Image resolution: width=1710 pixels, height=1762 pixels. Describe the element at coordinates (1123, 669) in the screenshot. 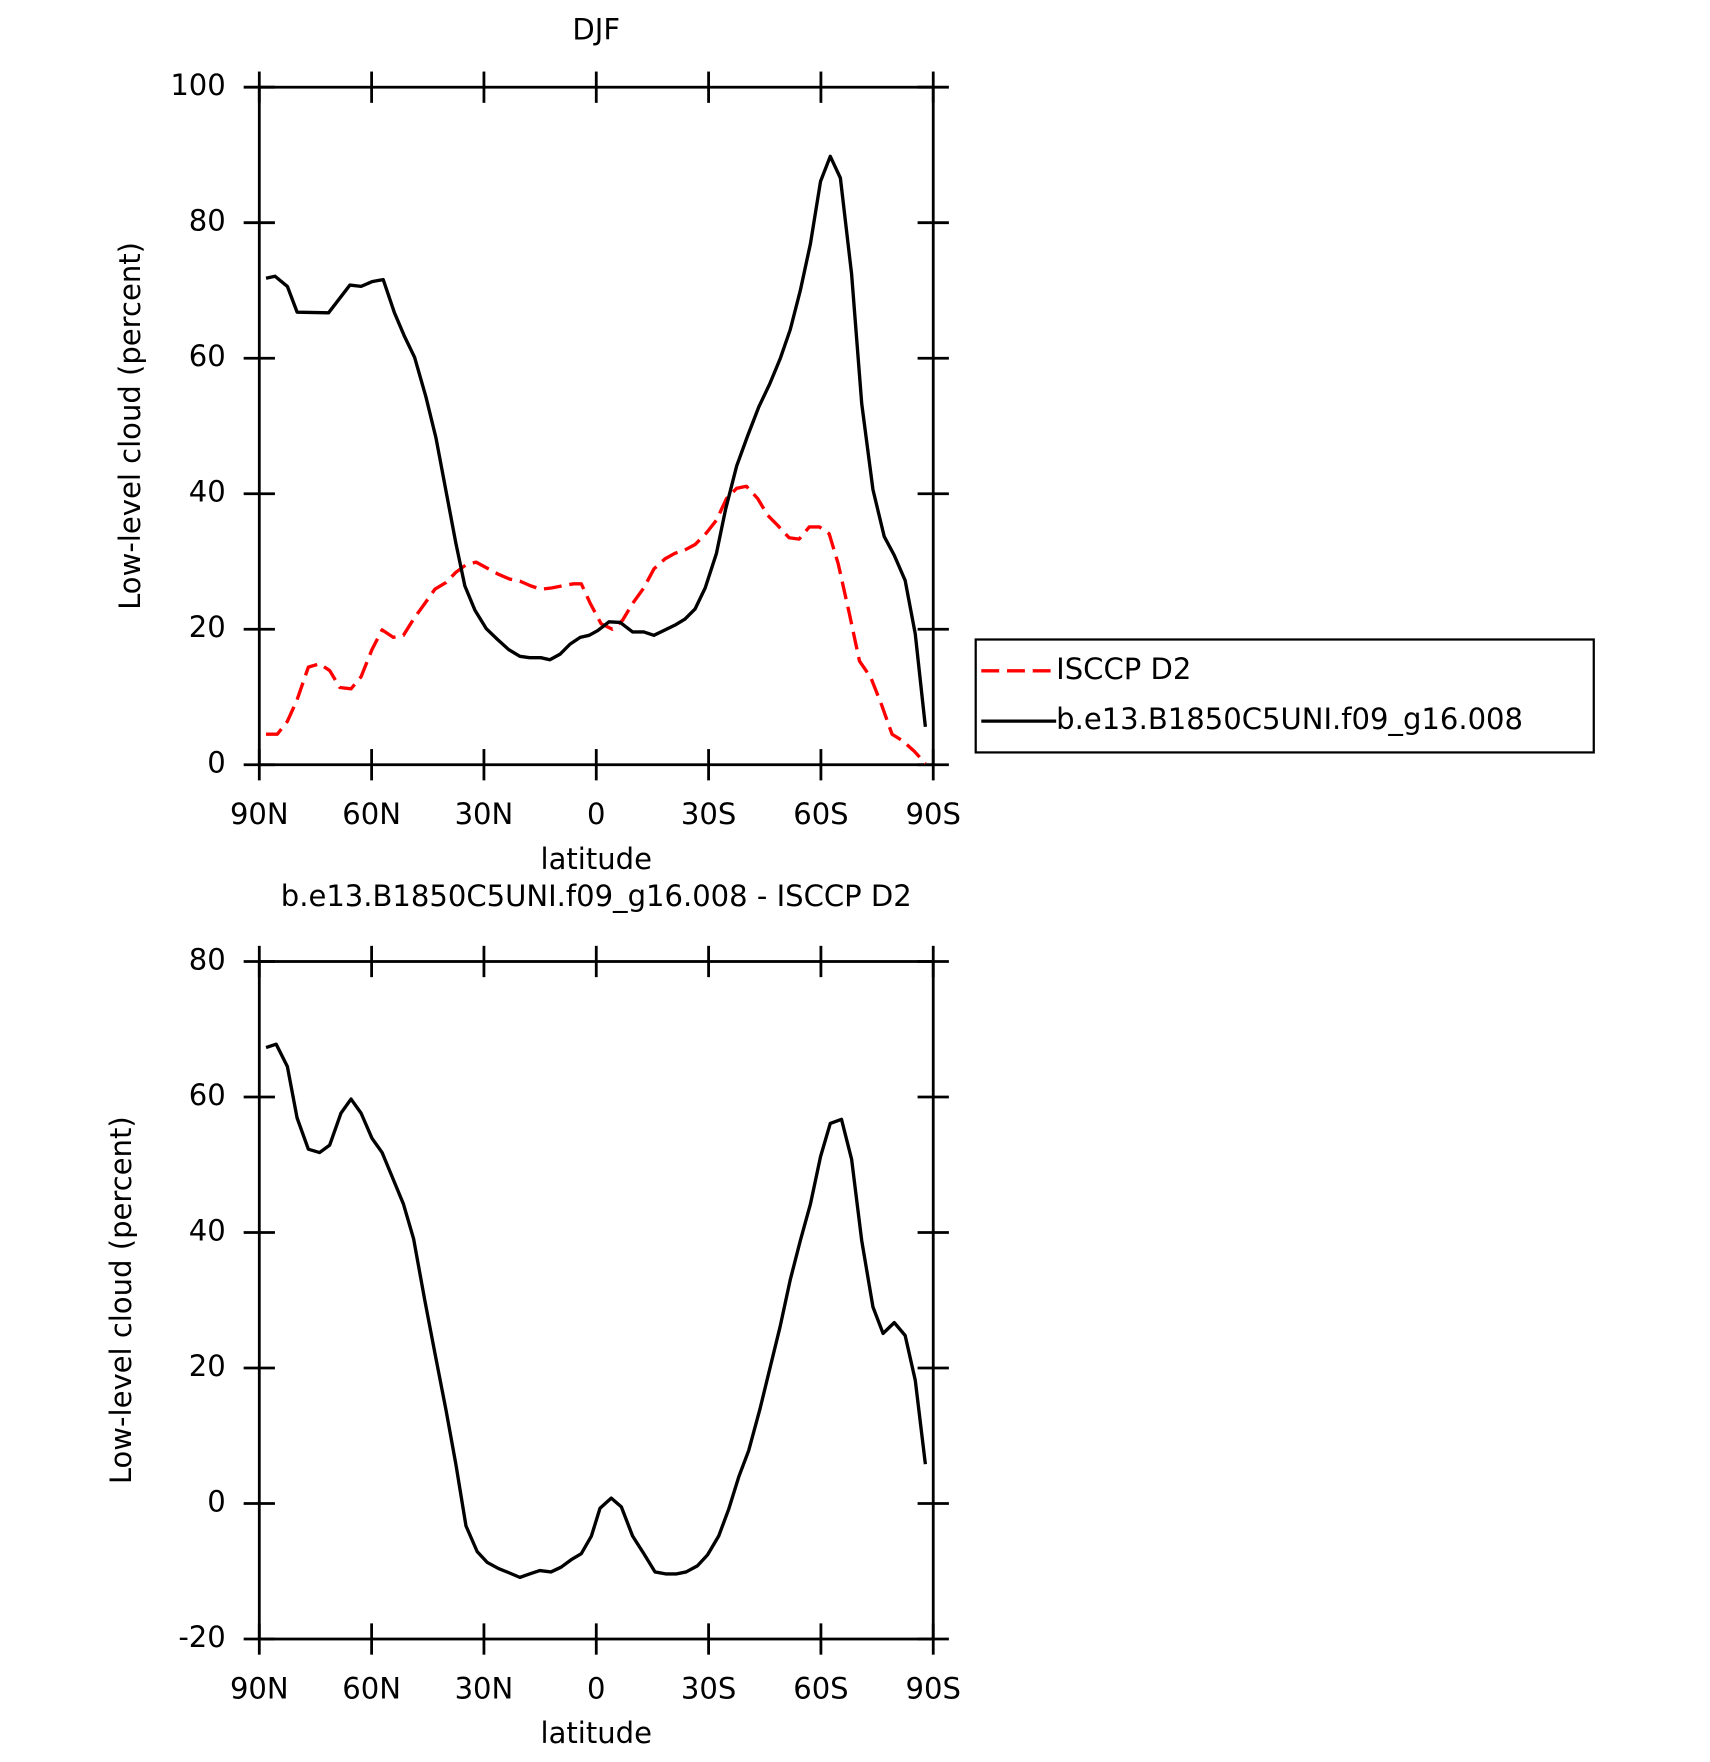

I see `legend-label: ISCCP D2` at that location.